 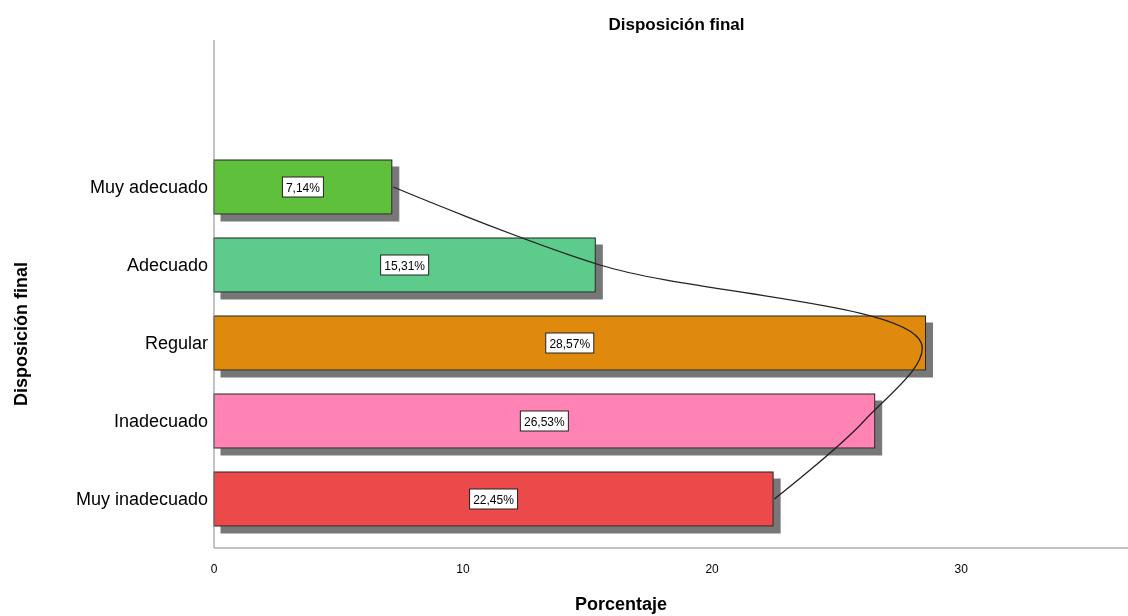 What do you see at coordinates (545, 421) in the screenshot?
I see `data-label: 26,53%` at bounding box center [545, 421].